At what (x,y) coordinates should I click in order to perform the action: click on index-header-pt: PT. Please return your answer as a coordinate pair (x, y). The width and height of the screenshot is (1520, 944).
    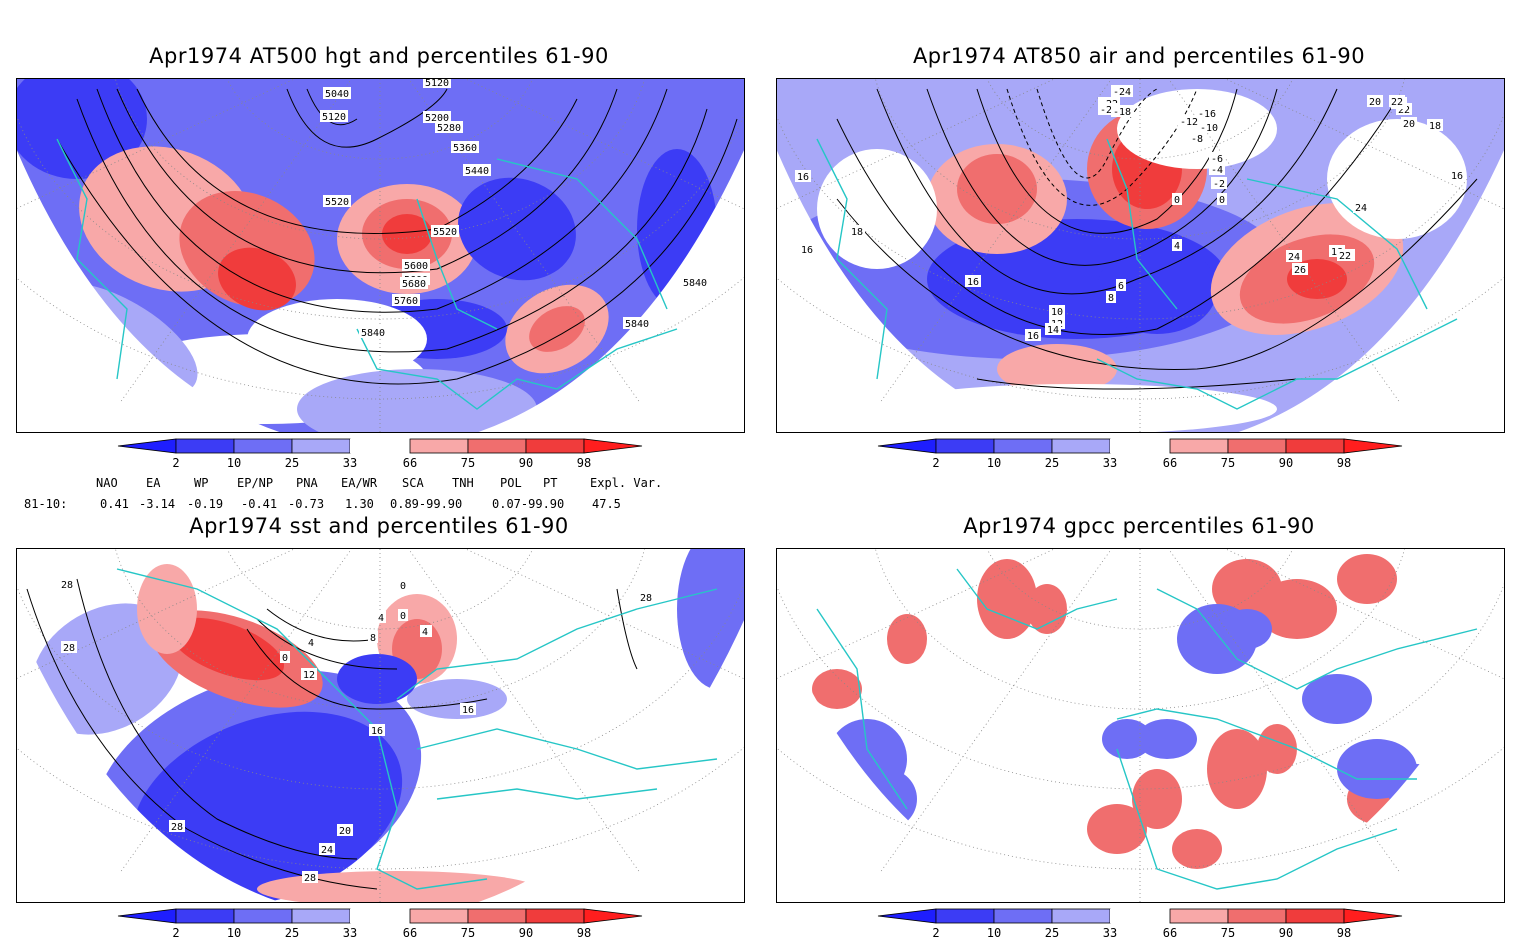
    Looking at the image, I should click on (550, 483).